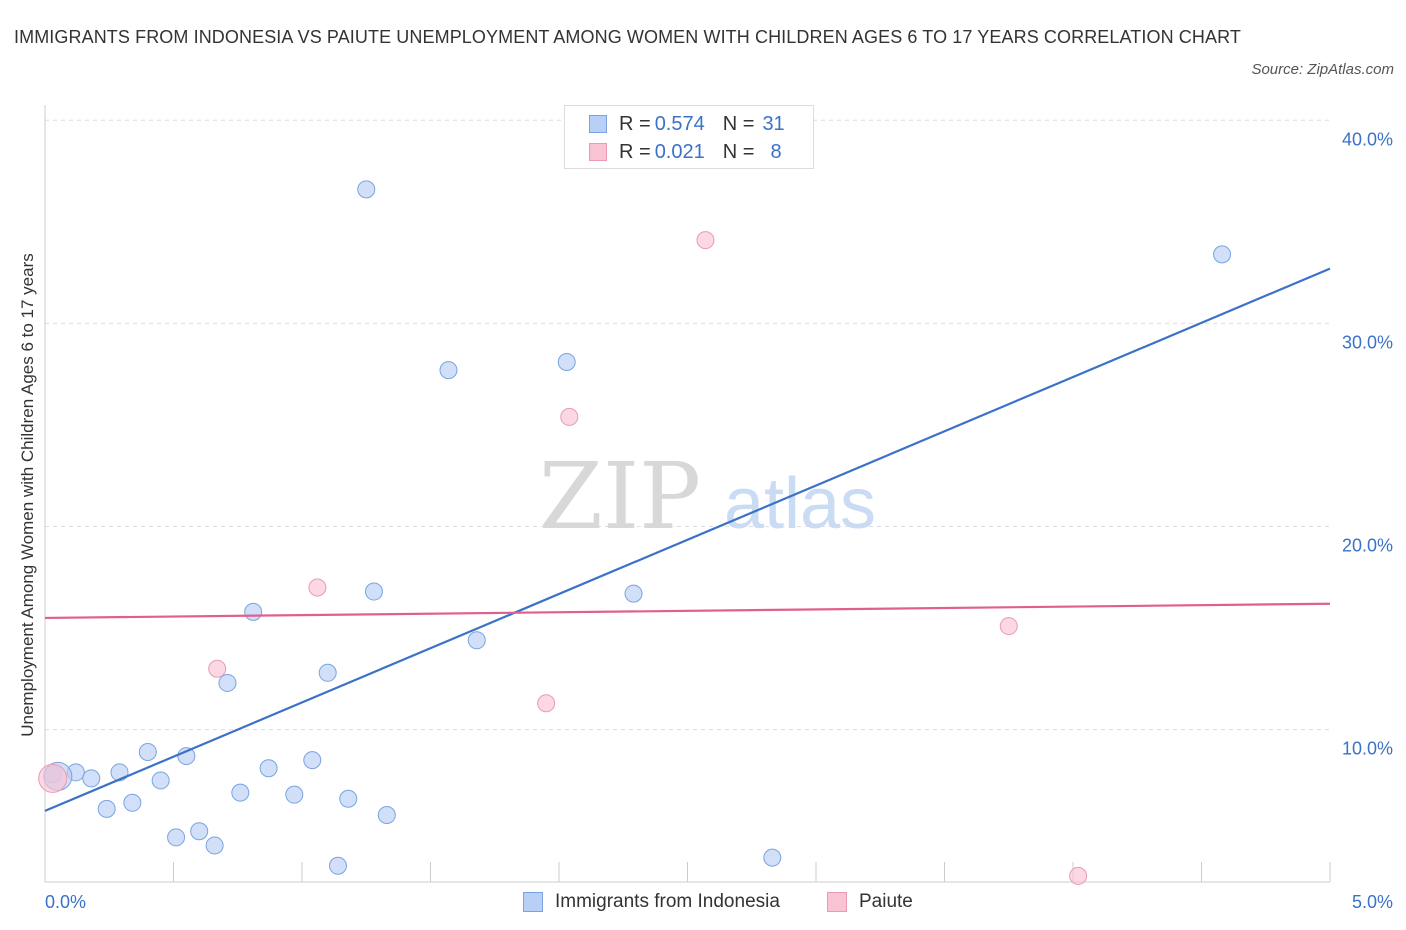  Describe the element at coordinates (1367, 546) in the screenshot. I see `y-tick-label: 20.0%` at that location.